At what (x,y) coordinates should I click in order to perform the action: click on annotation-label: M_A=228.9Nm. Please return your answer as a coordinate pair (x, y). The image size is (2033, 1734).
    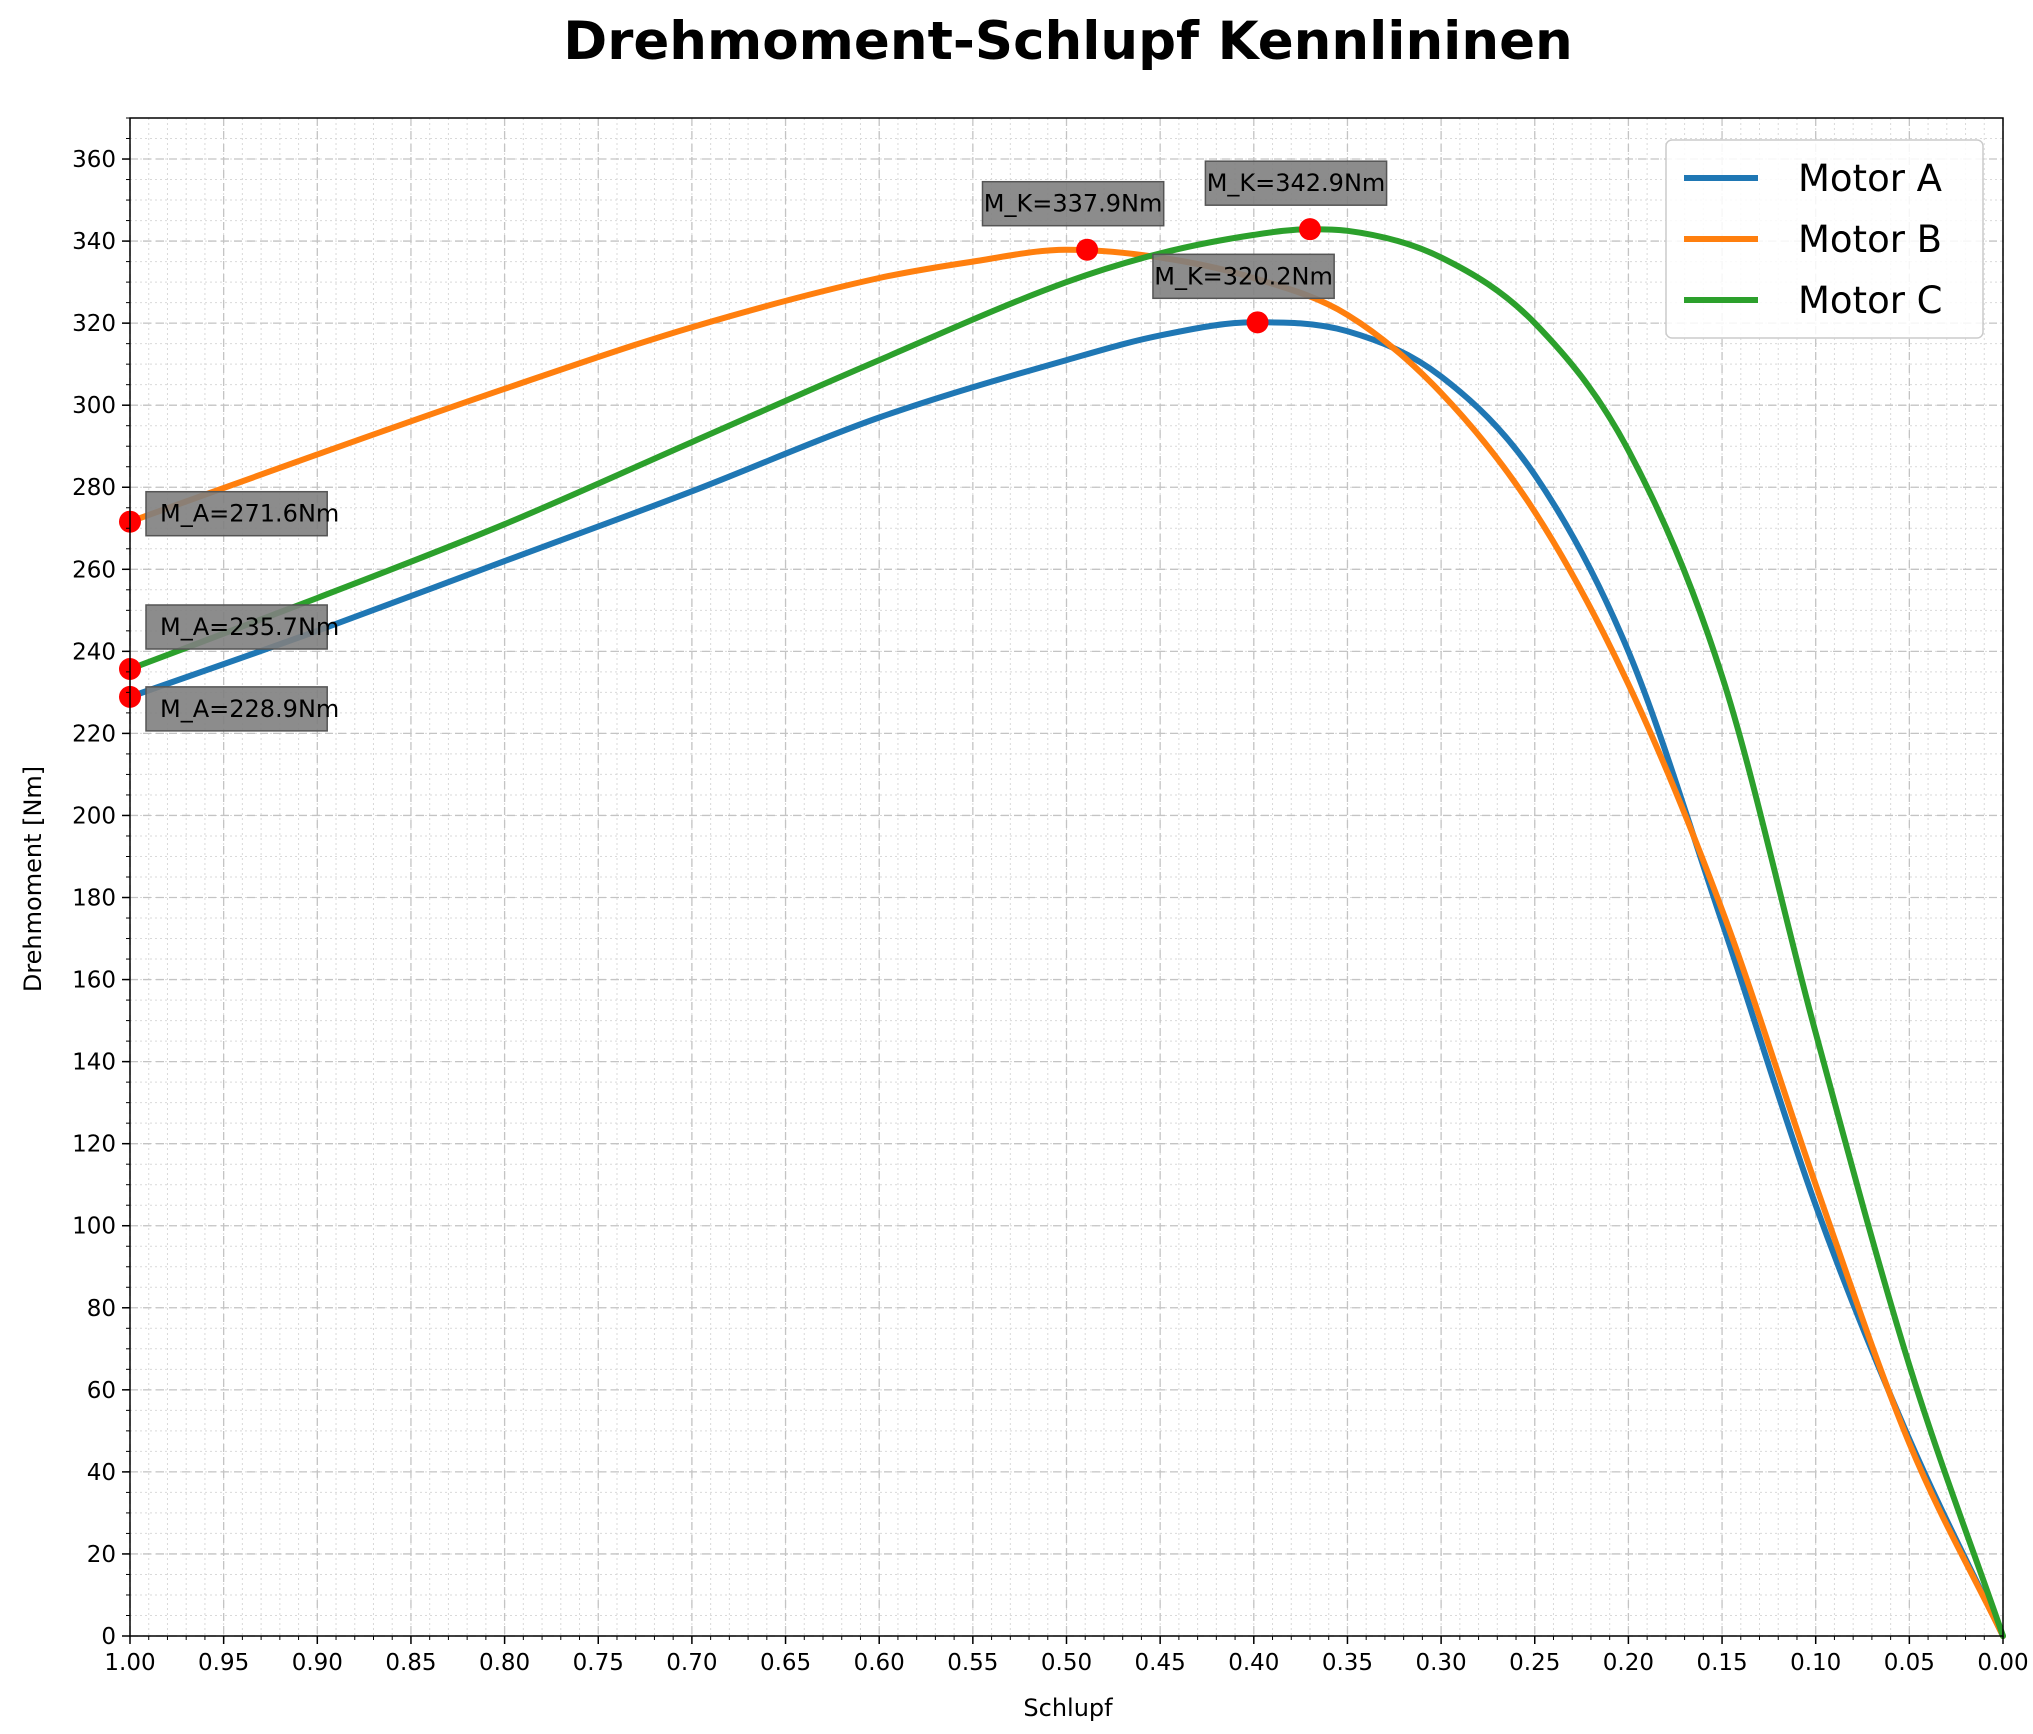
    Looking at the image, I should click on (249, 709).